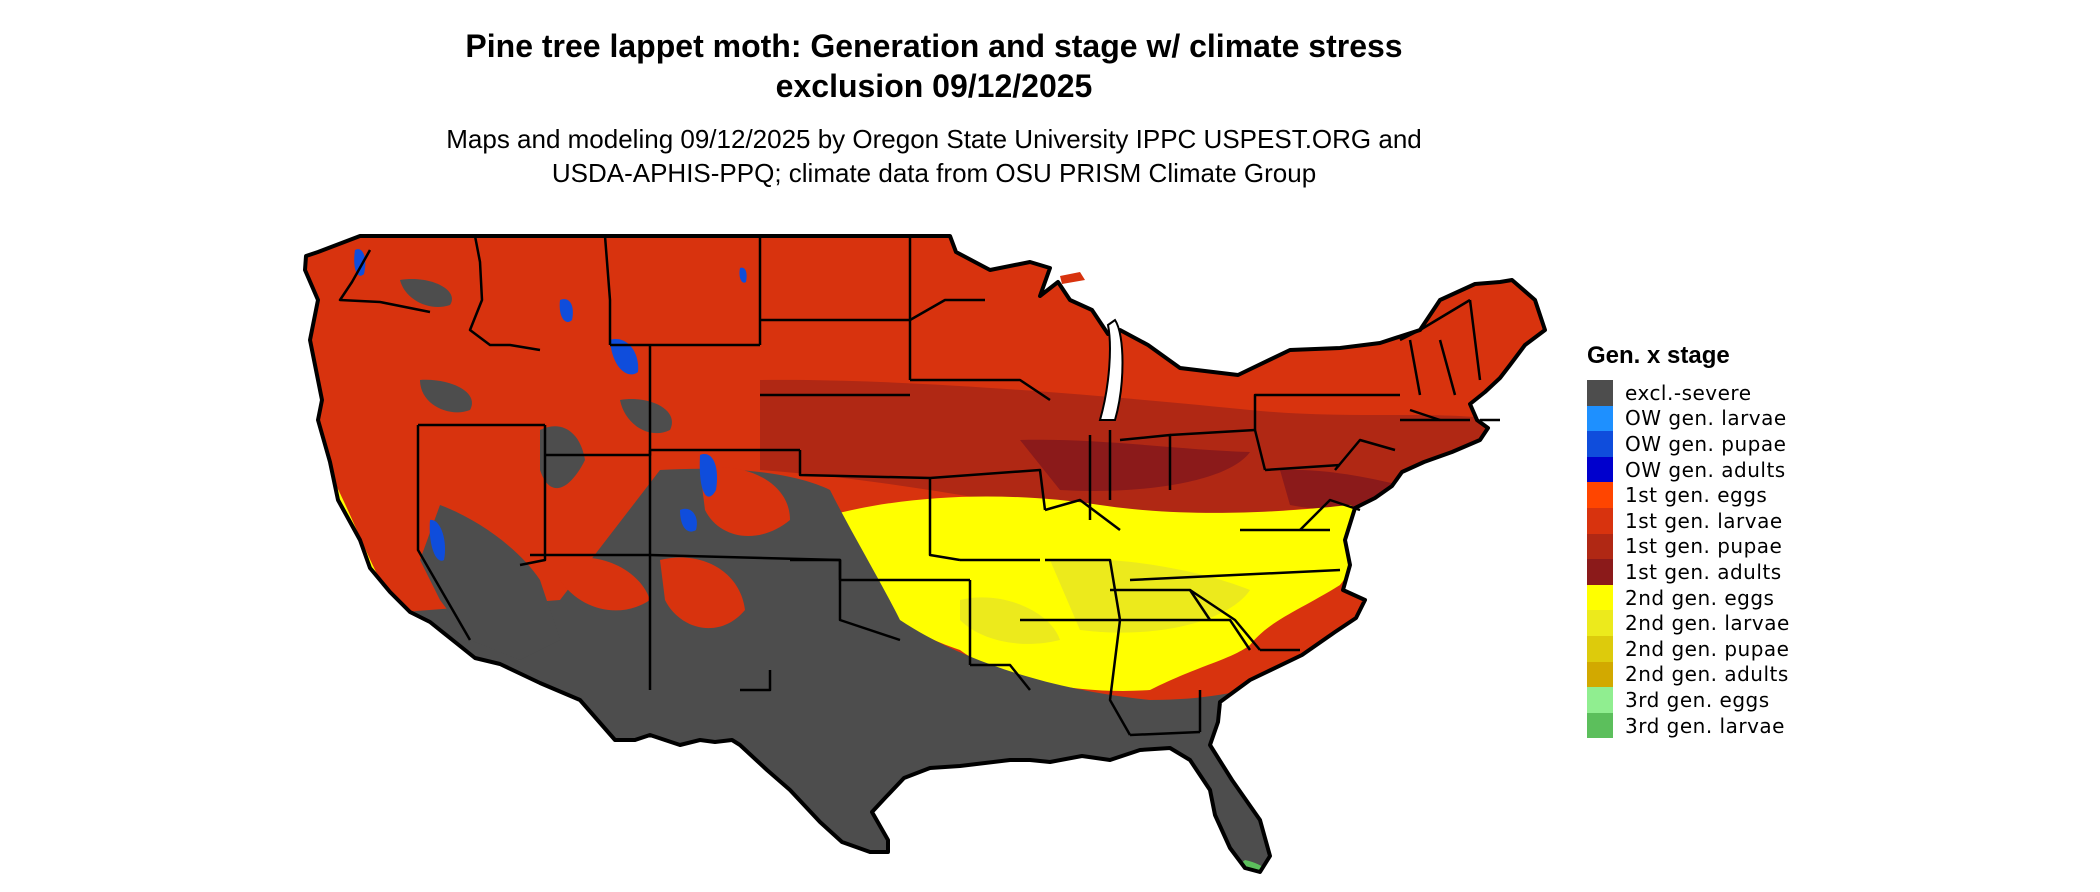 The height and width of the screenshot is (892, 2100). I want to click on legend-item: 1st gen. pupae, so click(1688, 546).